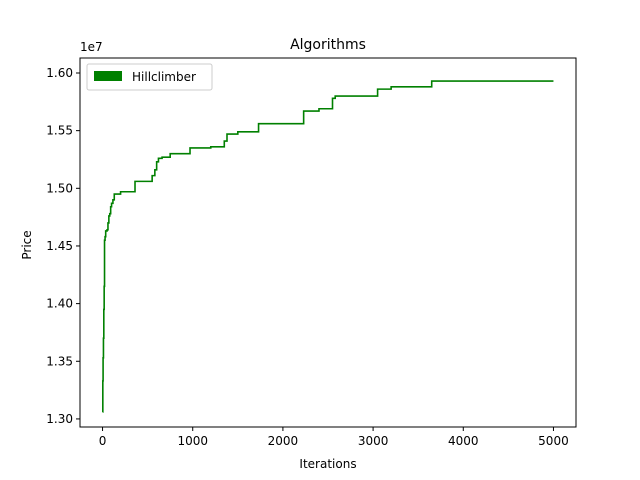 This screenshot has height=480, width=640. I want to click on legend: Hillclimber, so click(149, 77).